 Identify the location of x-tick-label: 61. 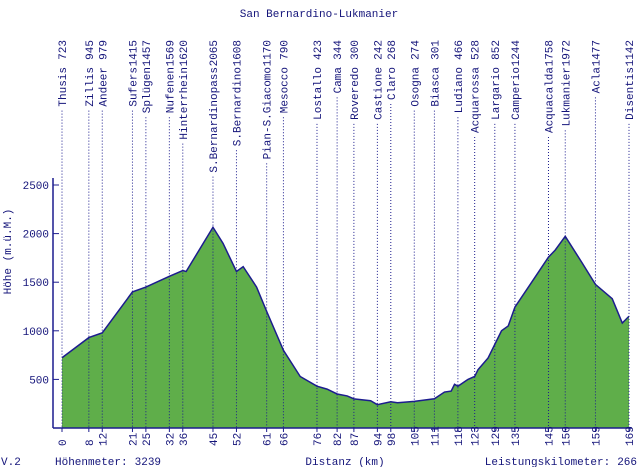
(269, 439).